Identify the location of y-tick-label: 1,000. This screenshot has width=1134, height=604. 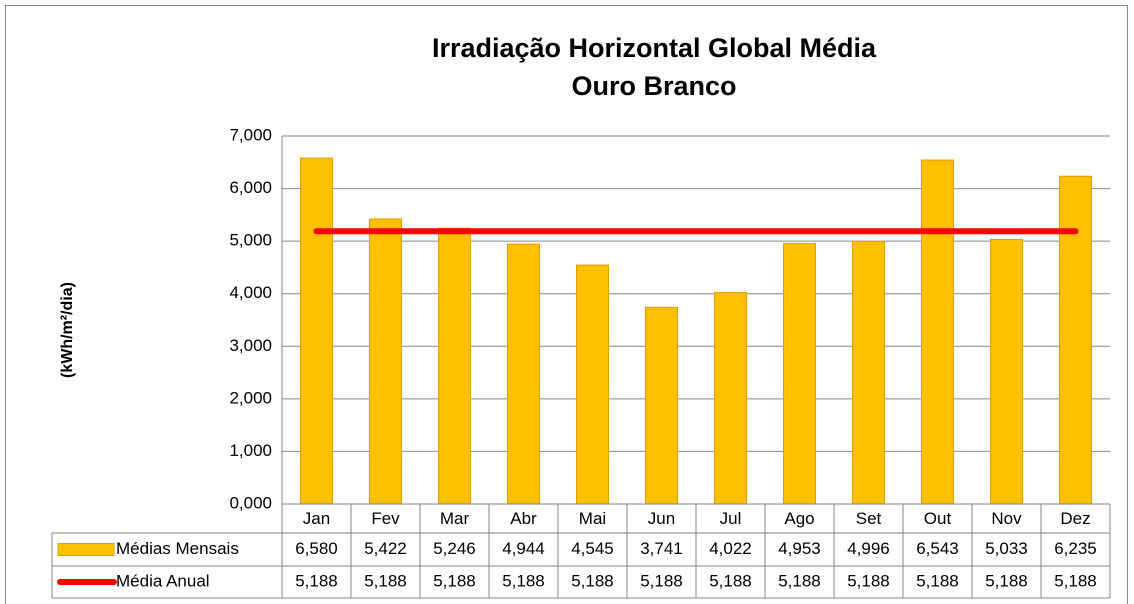
(250, 450).